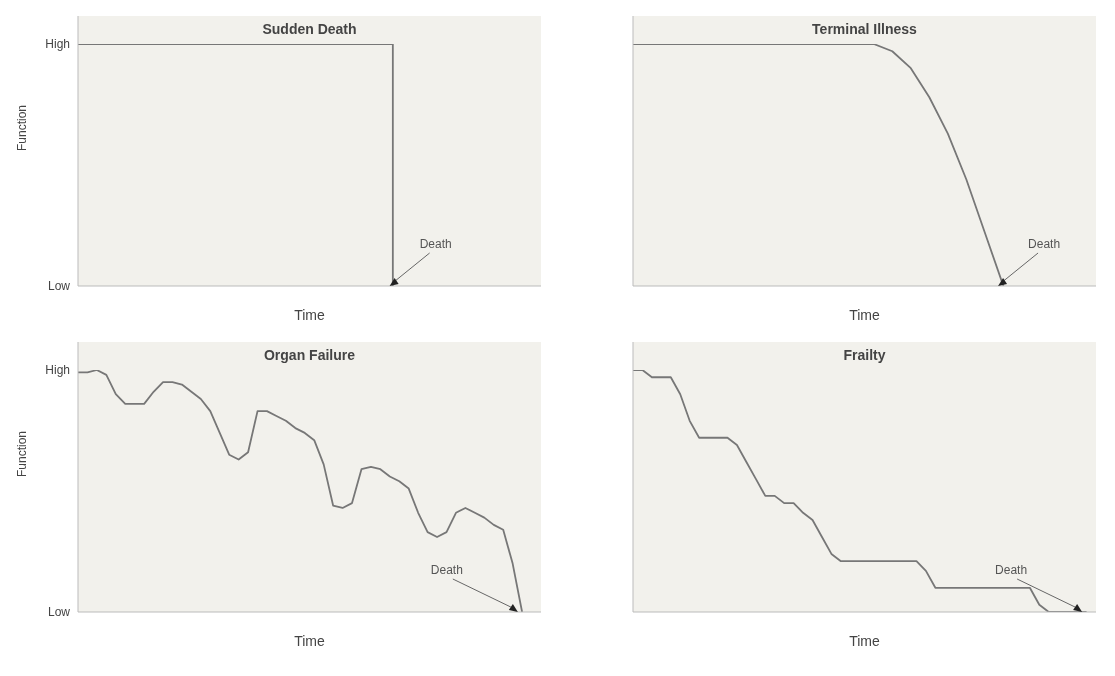  I want to click on chart-title: Organ Failure, so click(309, 355).